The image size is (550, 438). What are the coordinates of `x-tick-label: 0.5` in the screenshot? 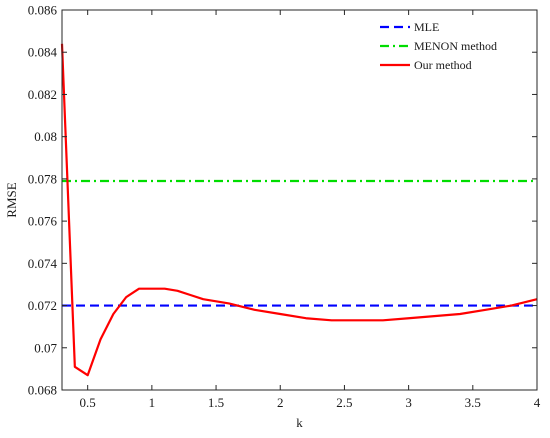 It's located at (88, 402).